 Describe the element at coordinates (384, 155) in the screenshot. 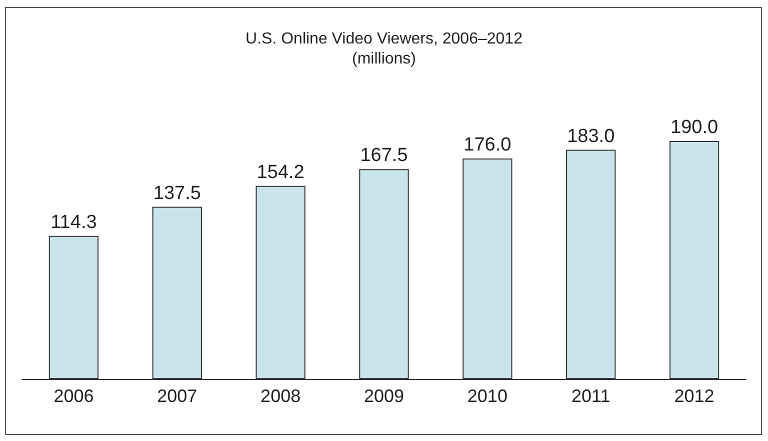

I see `data-label: 167.5` at that location.